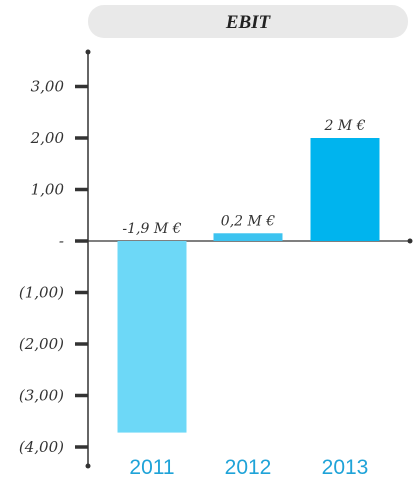  What do you see at coordinates (248, 221) in the screenshot?
I see `data-label-2012: 0,2 M €` at bounding box center [248, 221].